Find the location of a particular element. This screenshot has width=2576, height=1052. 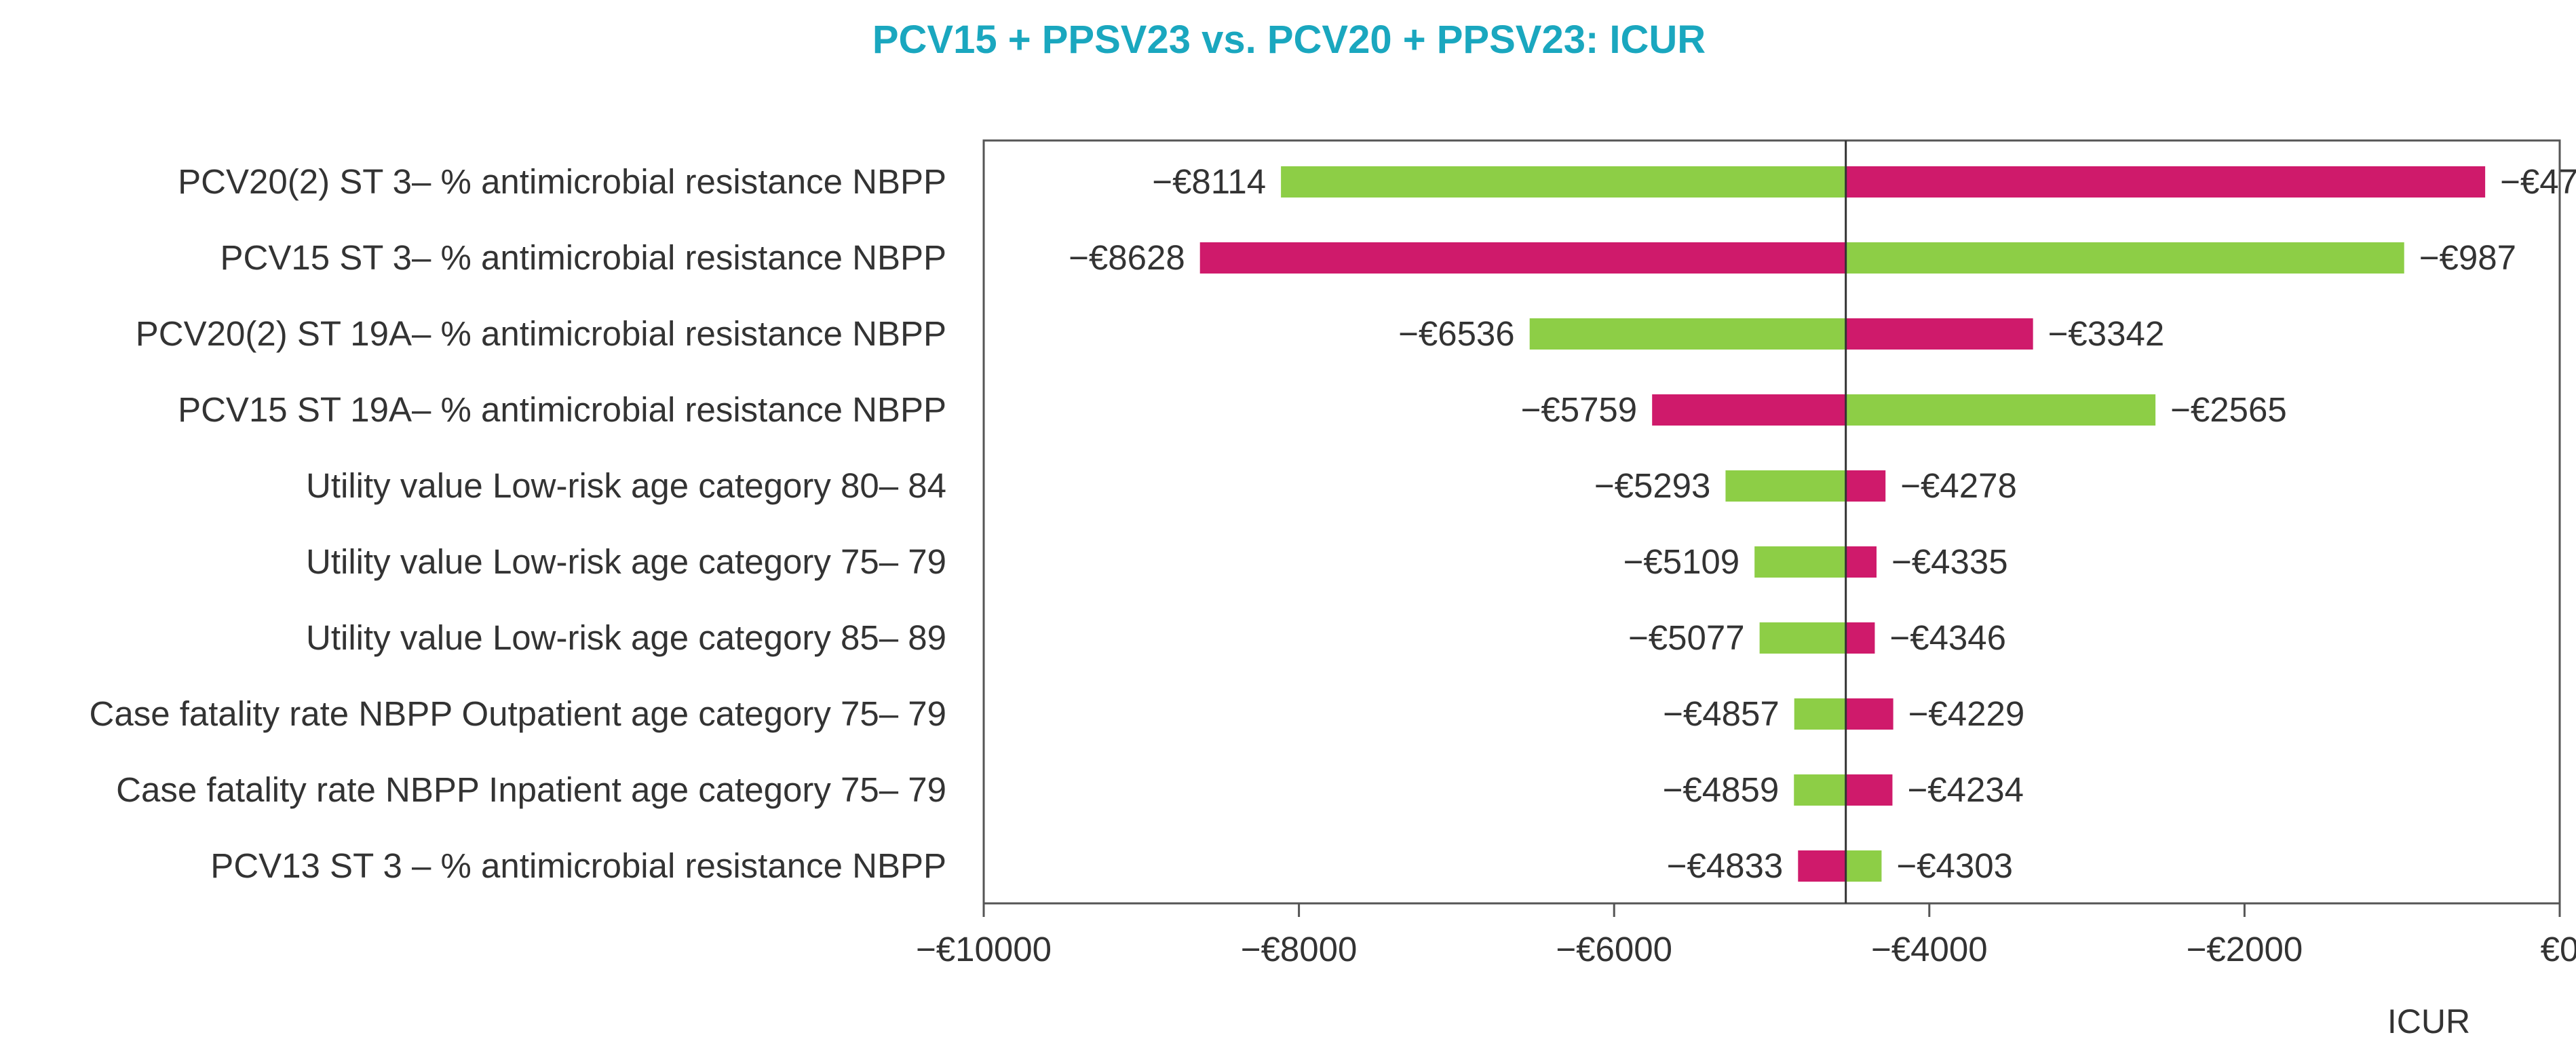

bar-left-value-label: −€8628 is located at coordinates (1127, 257).